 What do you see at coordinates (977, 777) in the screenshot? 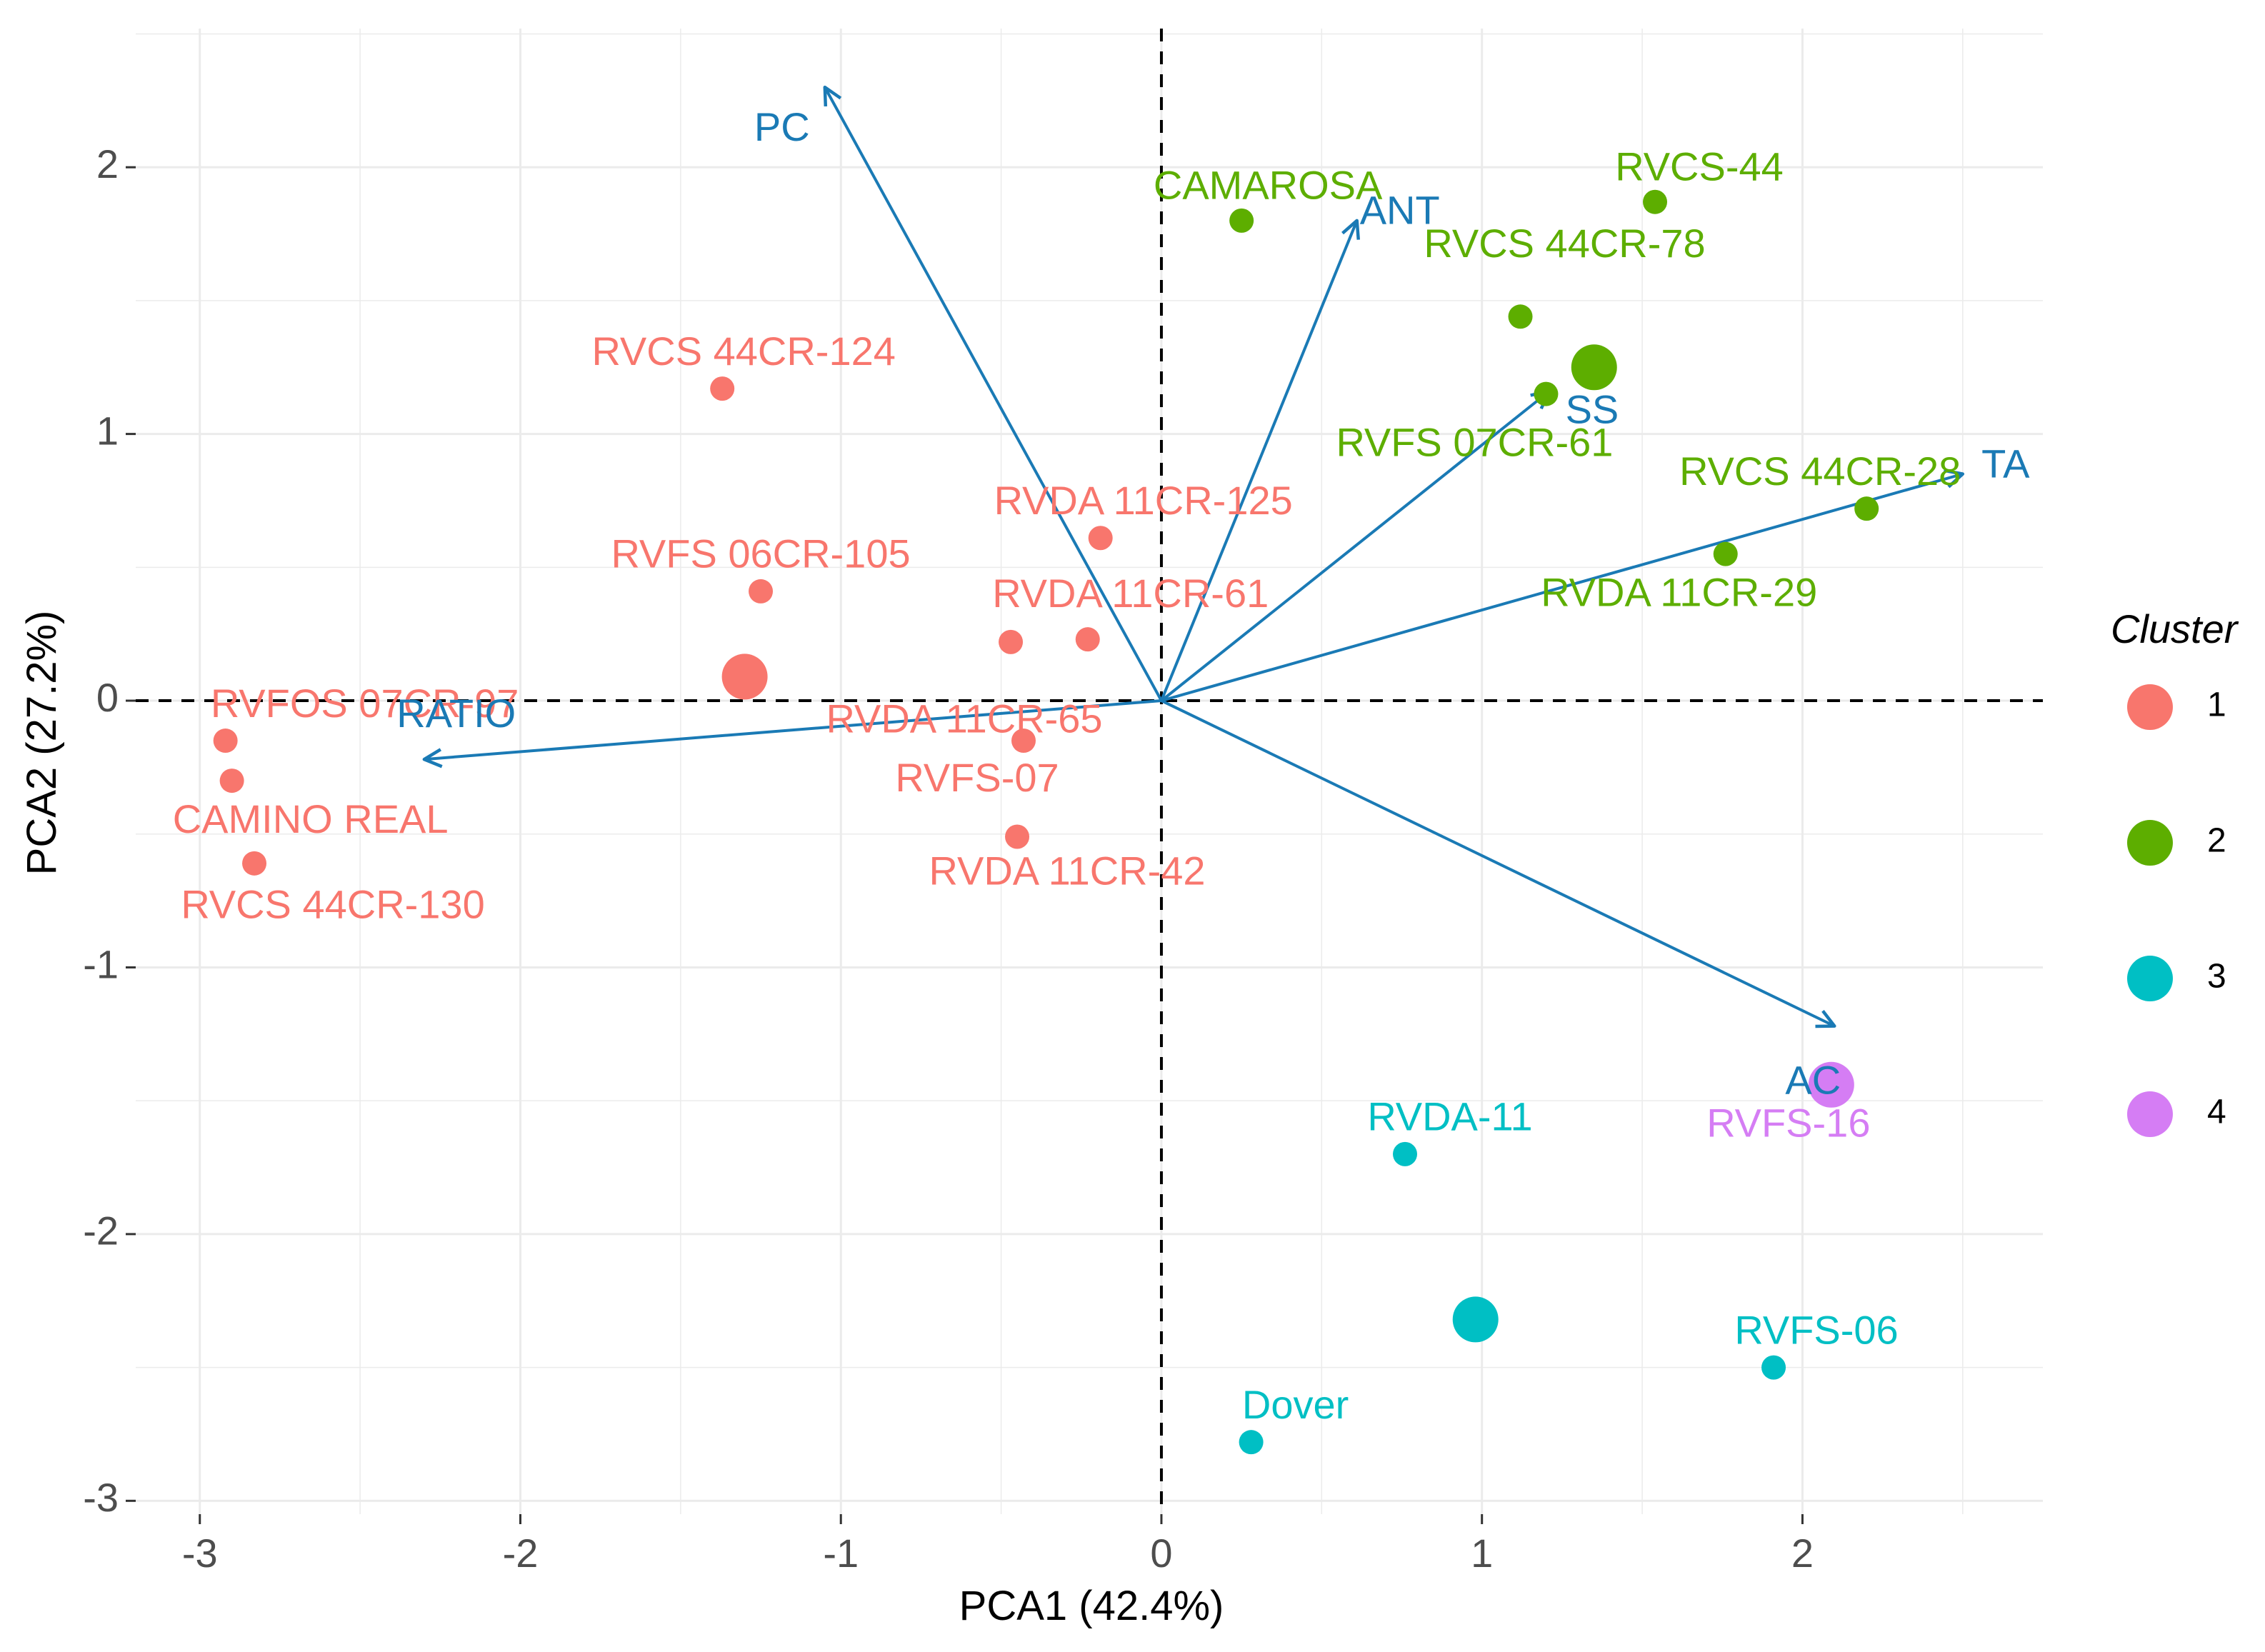
I see `point-label-rvfs-07: RVFS-07` at bounding box center [977, 777].